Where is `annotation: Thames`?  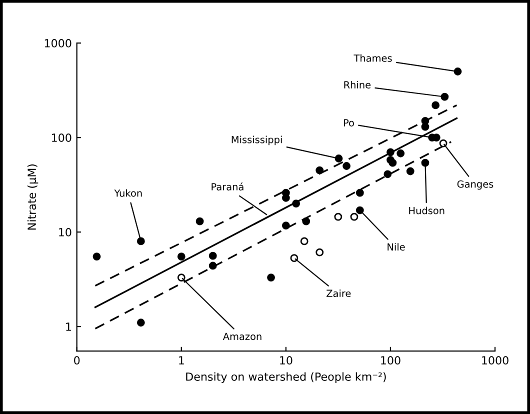 annotation: Thames is located at coordinates (373, 58).